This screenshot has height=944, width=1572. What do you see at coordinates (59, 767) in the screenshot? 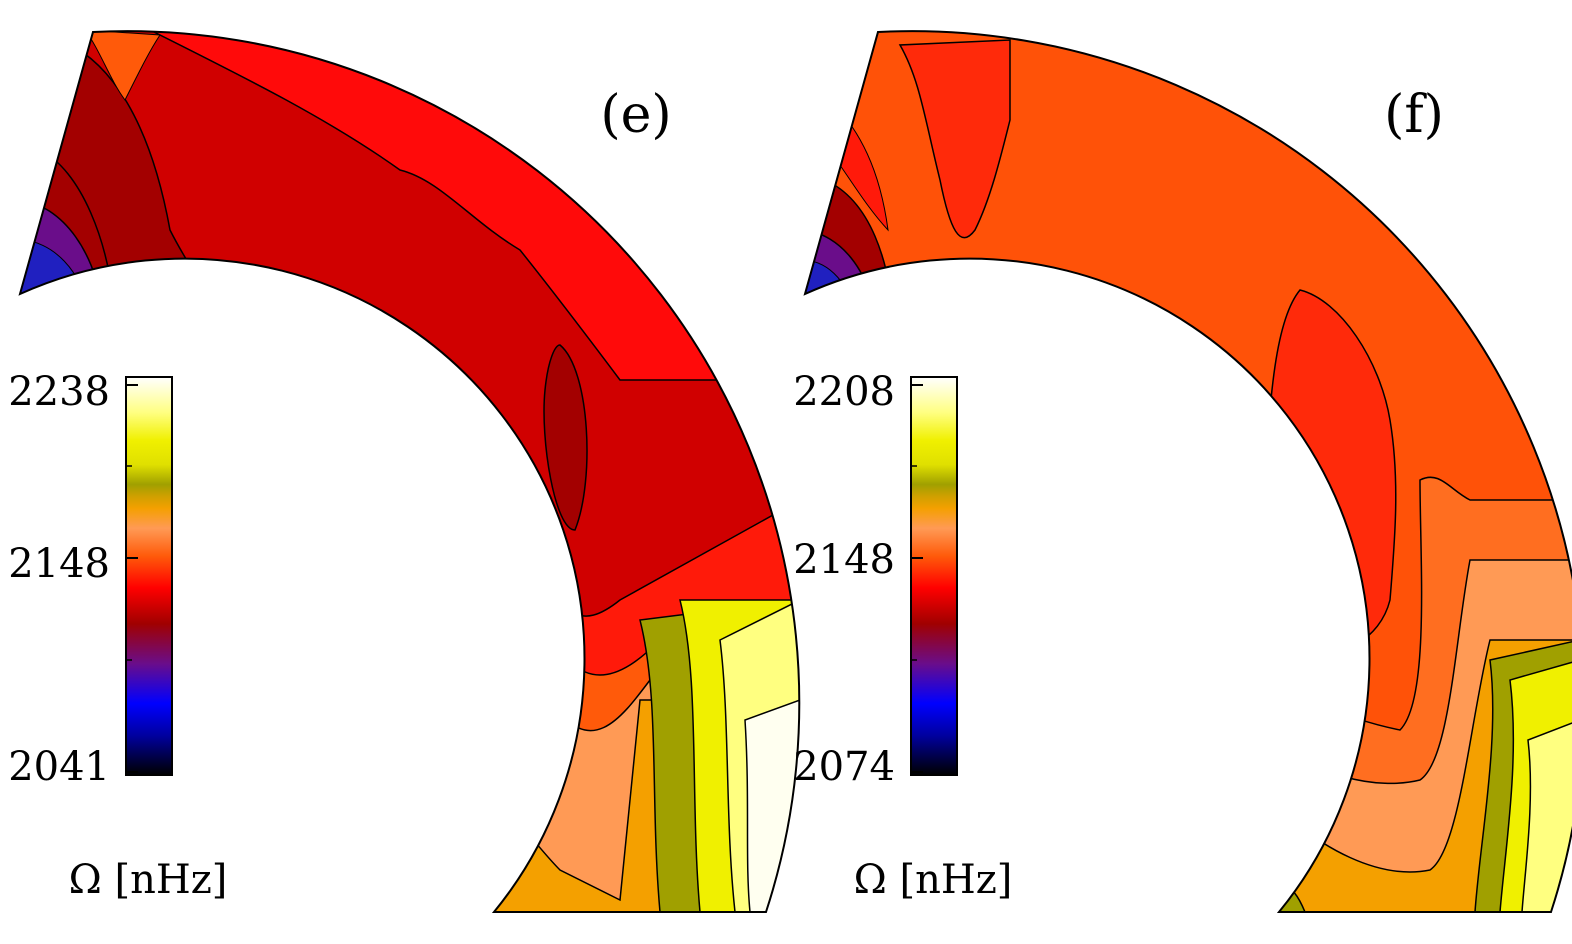
I see `colorbar-e-tick-label-min: 2041` at bounding box center [59, 767].